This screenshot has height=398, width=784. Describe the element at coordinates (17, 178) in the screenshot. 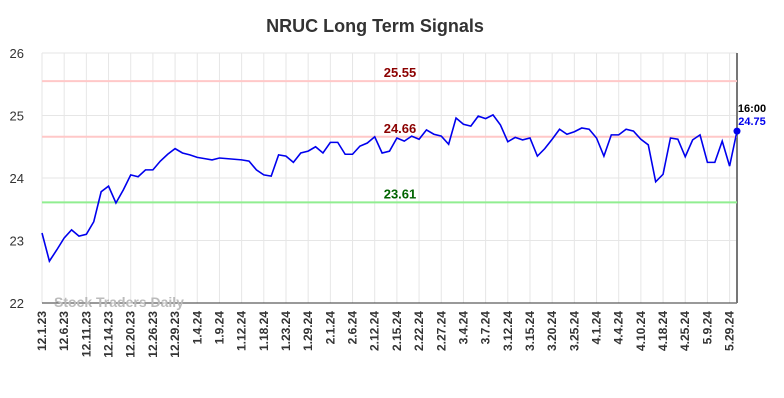

I see `y-tick-label: 24` at that location.